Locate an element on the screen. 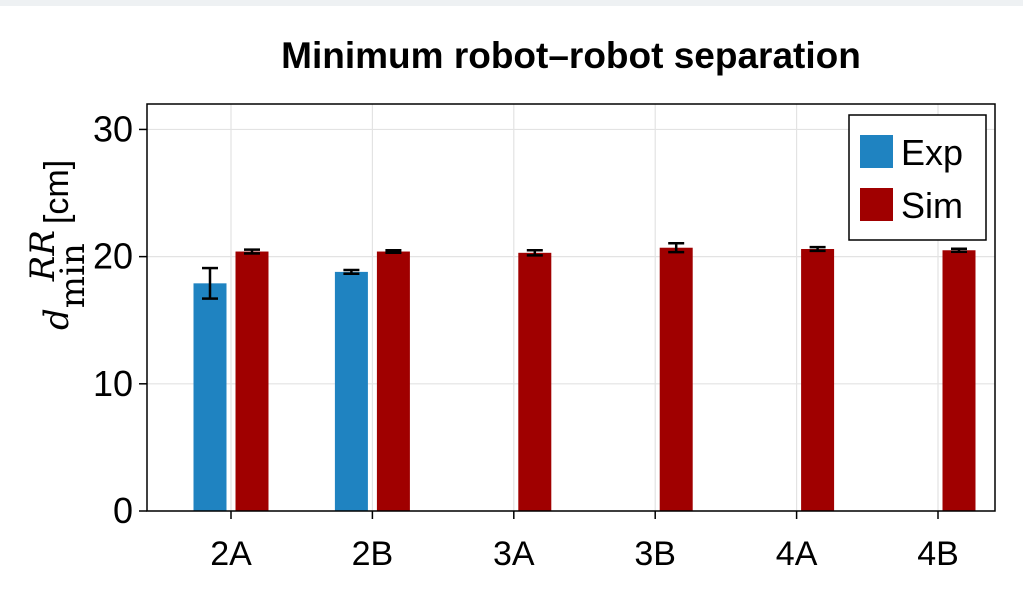 The width and height of the screenshot is (1023, 596). y-axis-label-symbol: d is located at coordinates (57, 319).